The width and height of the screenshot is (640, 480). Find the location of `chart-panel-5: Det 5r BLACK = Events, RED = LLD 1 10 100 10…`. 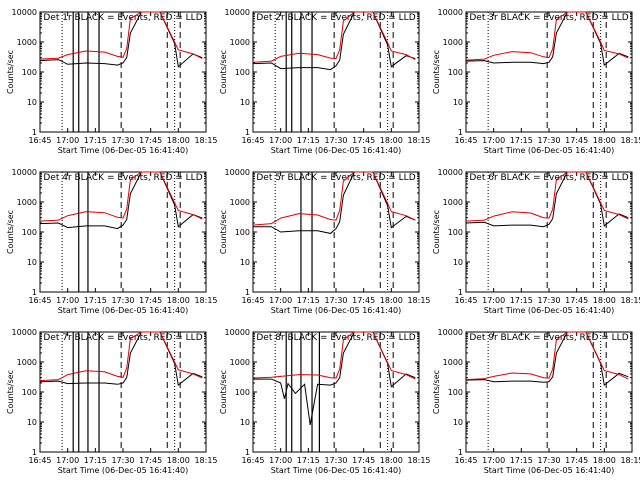

chart-panel-5: Det 5r BLACK = Events, RED = LLD 1 10 100 10… is located at coordinates (325, 241).